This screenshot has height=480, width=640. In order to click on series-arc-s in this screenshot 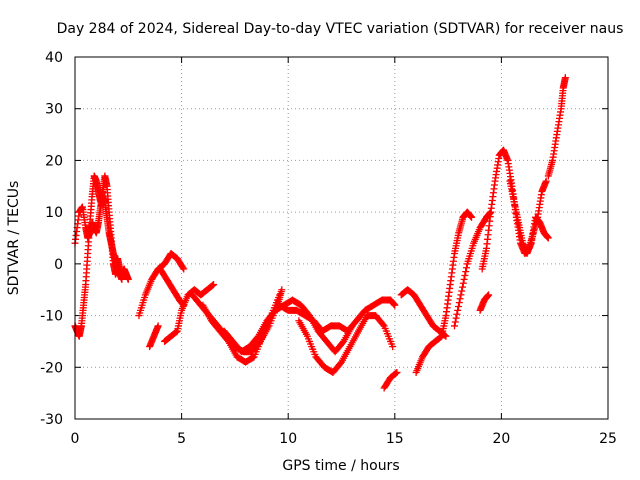, I will do `click(556, 127)`.